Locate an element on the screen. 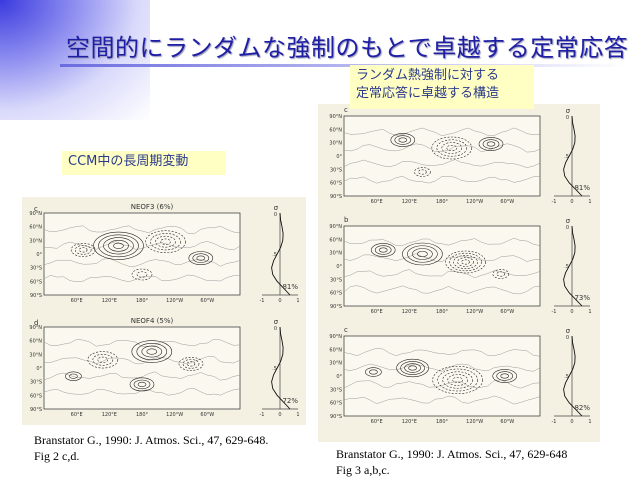 The height and width of the screenshot is (480, 640). profile-percent: 73% is located at coordinates (582, 298).